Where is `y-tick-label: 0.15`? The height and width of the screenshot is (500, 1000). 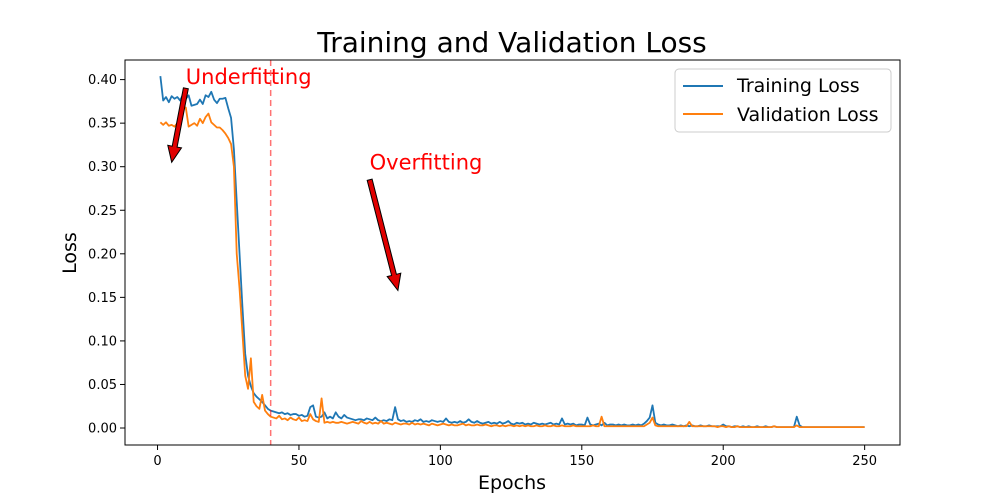
y-tick-label: 0.15 is located at coordinates (102, 298).